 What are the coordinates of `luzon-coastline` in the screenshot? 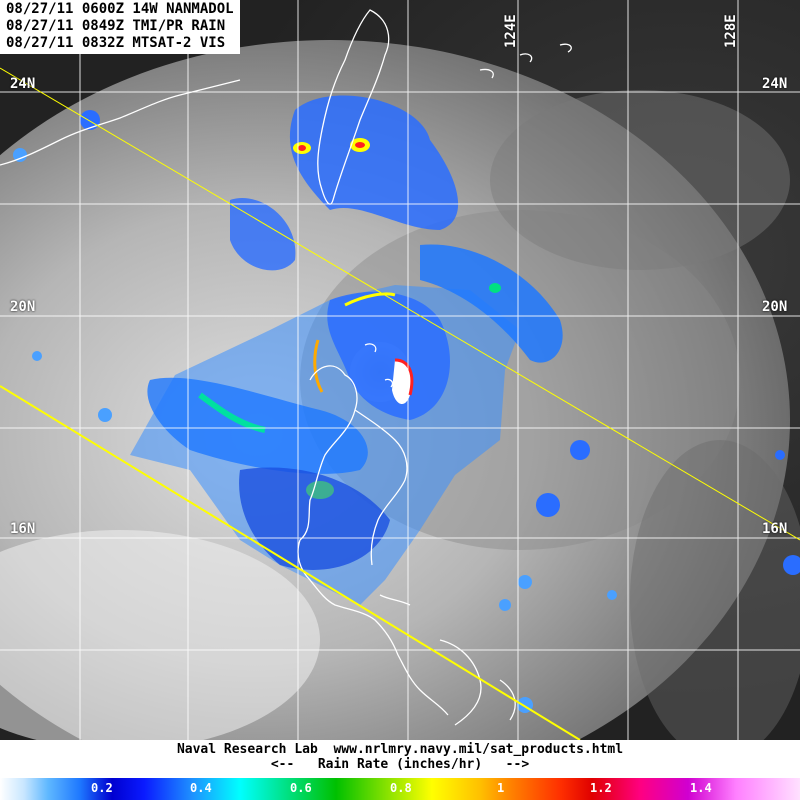 It's located at (373, 540).